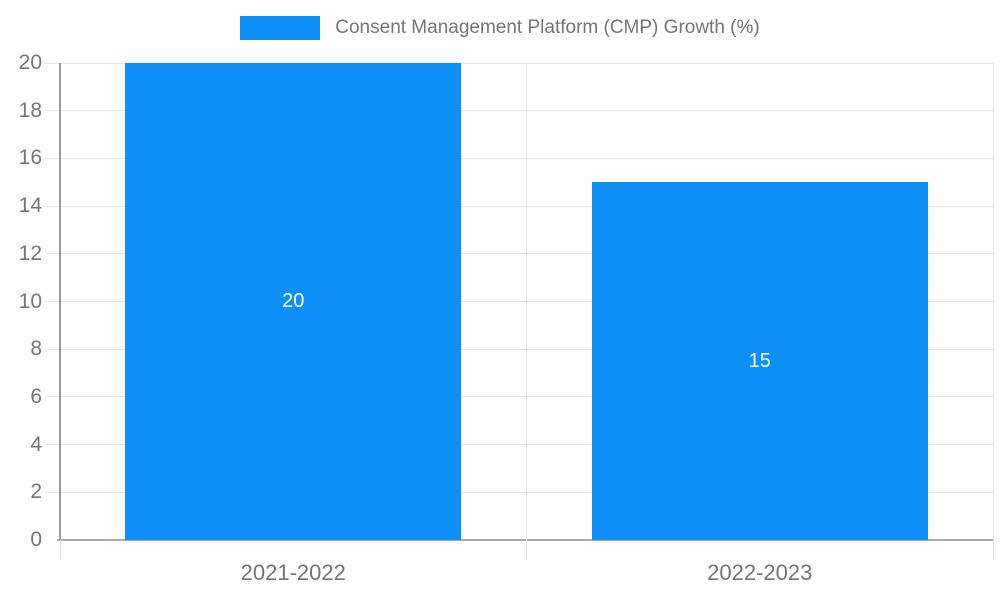  Describe the element at coordinates (30, 110) in the screenshot. I see `y-axis-tick-label: 18` at that location.